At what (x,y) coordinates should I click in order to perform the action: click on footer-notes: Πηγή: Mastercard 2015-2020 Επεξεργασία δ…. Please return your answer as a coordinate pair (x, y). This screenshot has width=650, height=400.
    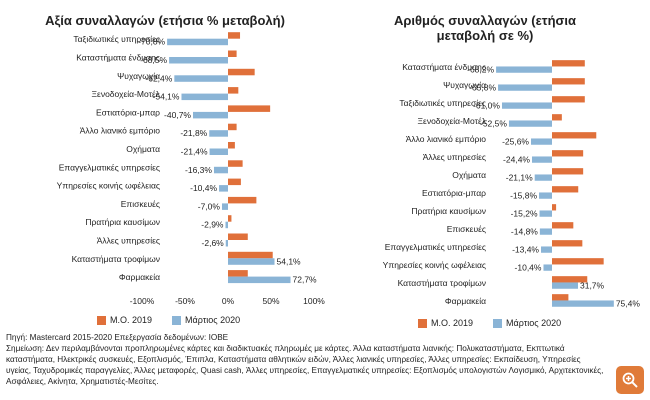
    Looking at the image, I should click on (306, 359).